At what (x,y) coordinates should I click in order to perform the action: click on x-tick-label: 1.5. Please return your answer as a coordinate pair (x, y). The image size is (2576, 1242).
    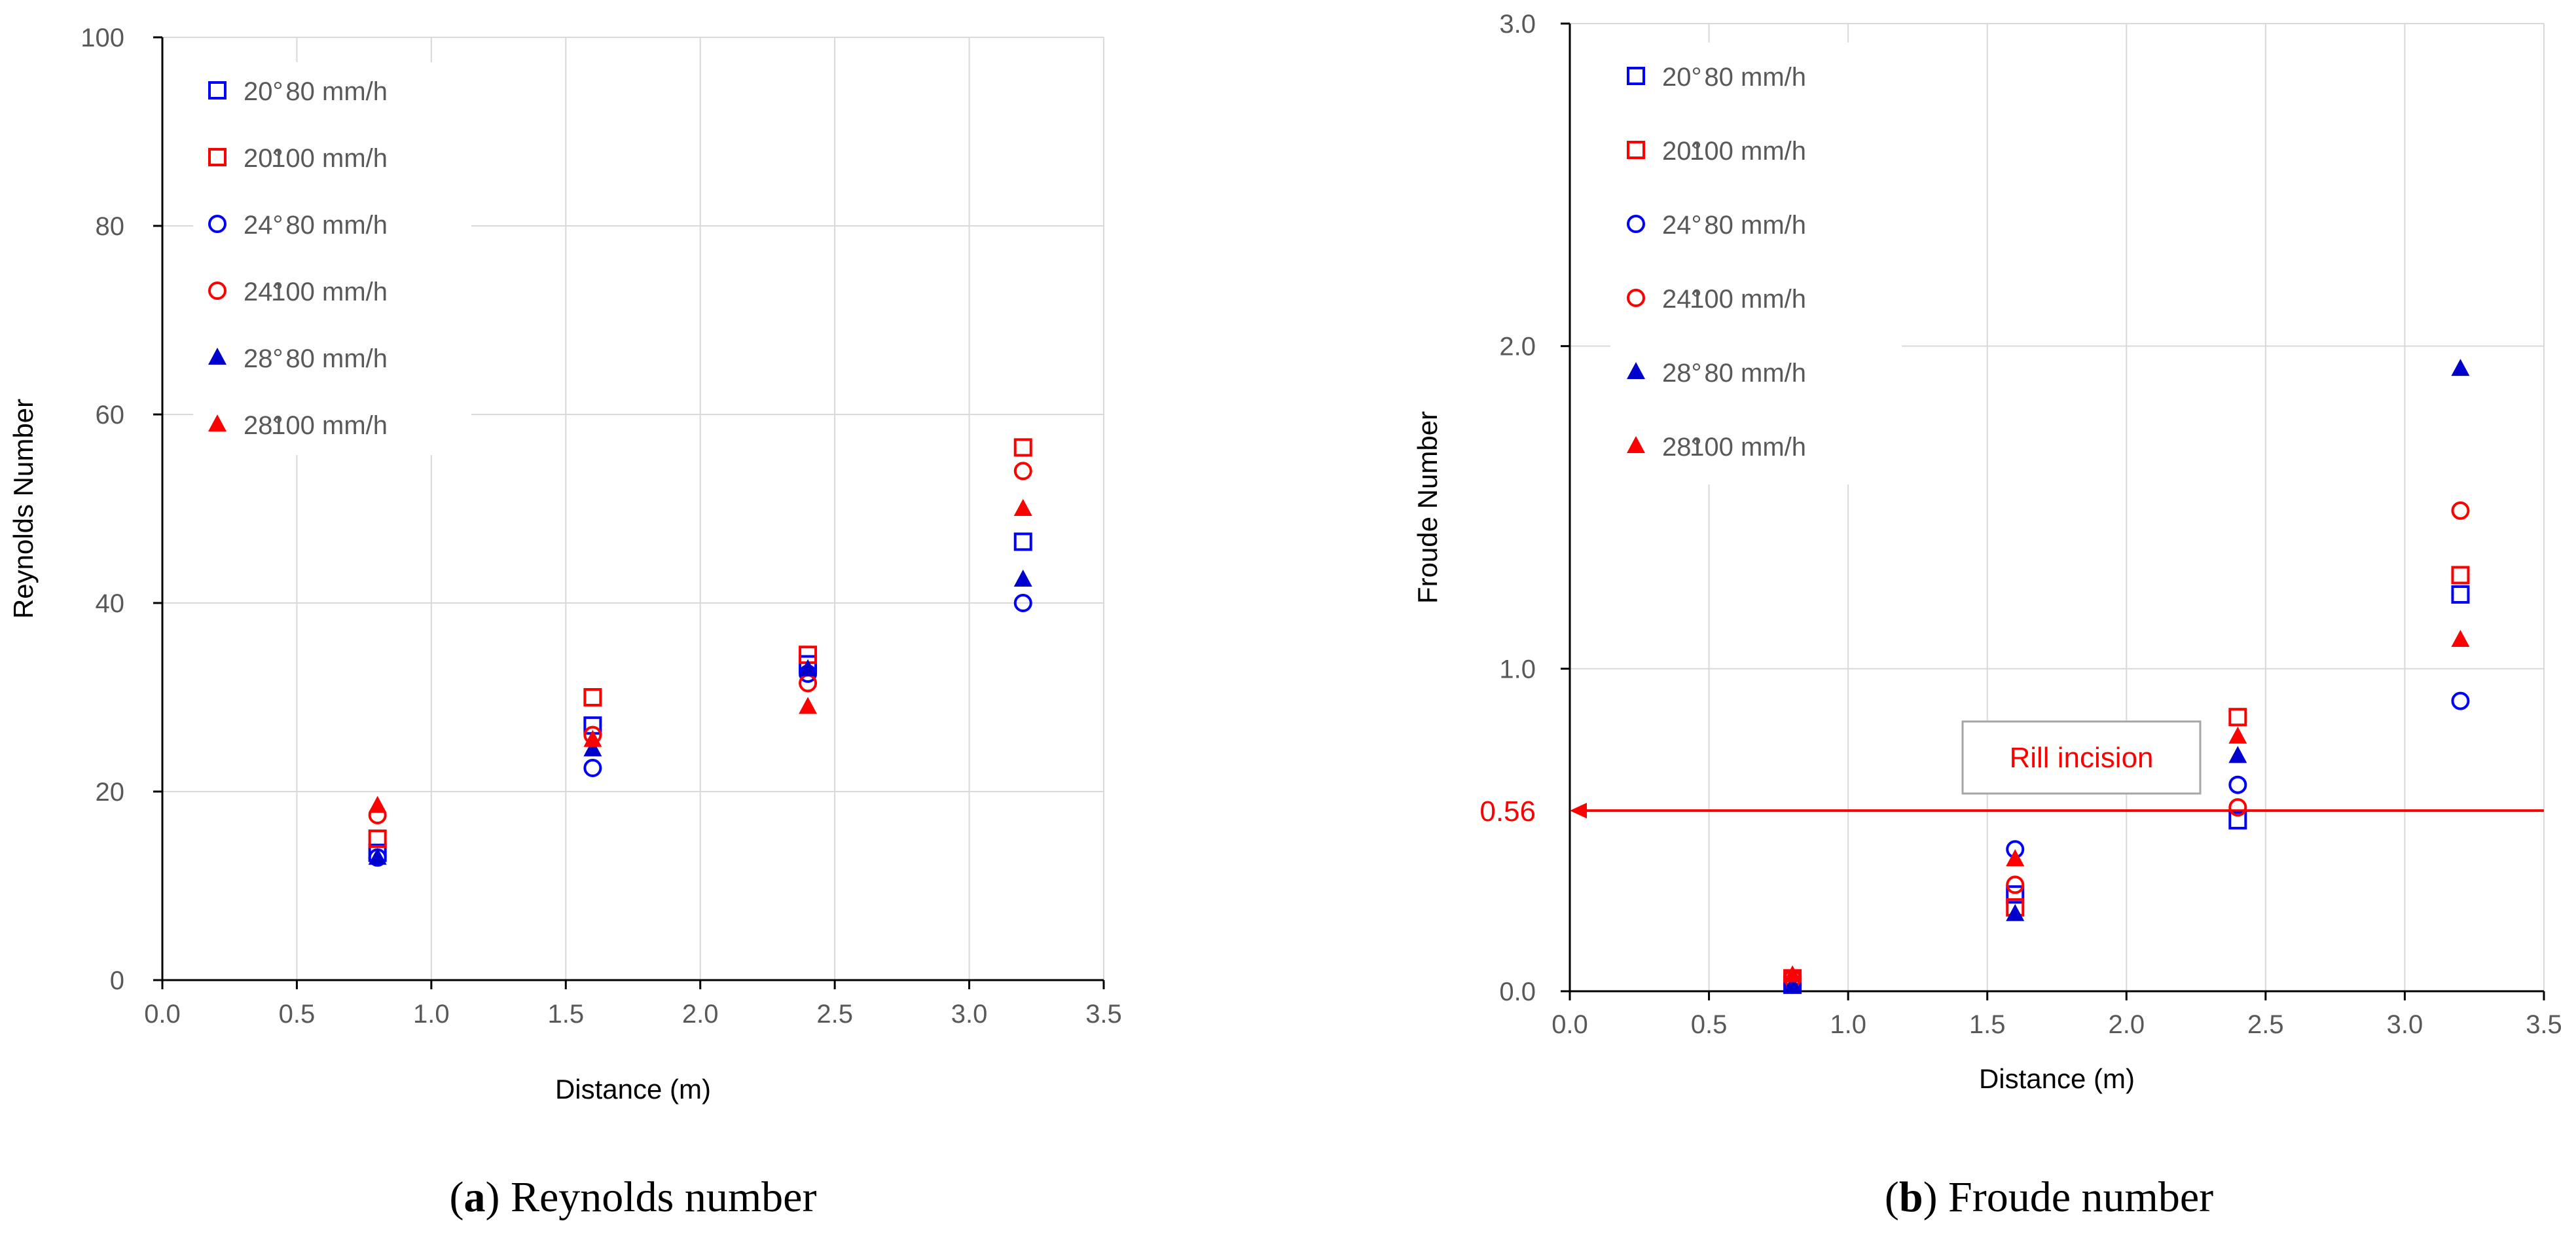
    Looking at the image, I should click on (565, 1014).